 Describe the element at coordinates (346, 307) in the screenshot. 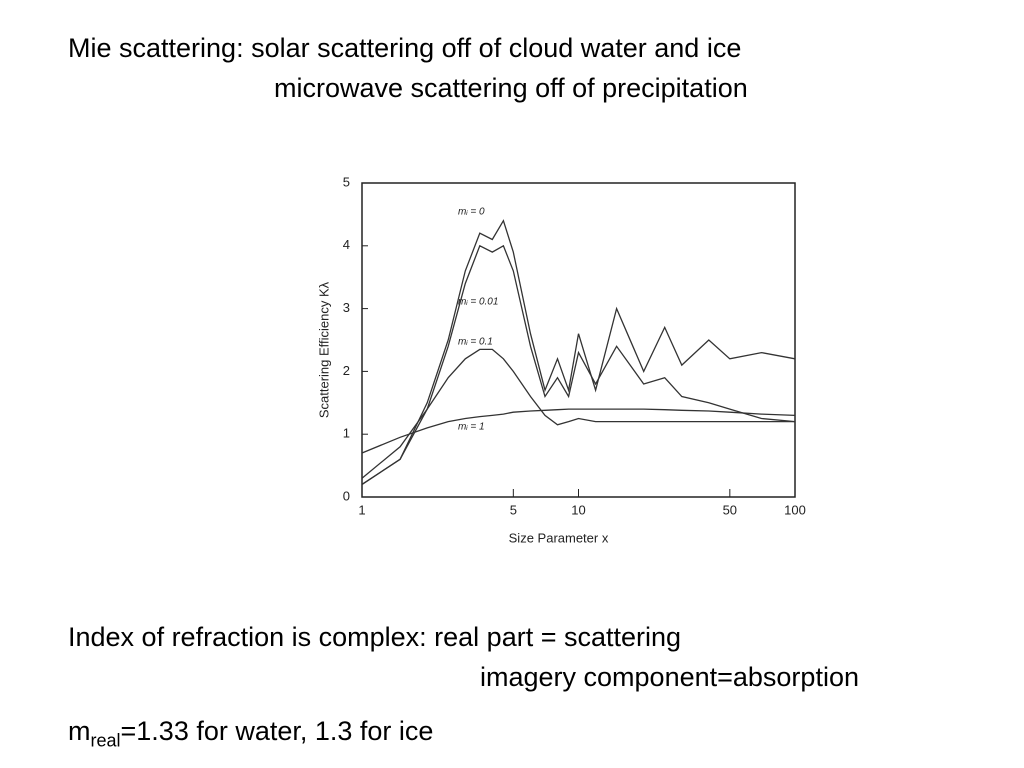

I see `y-tick-label: 3` at that location.